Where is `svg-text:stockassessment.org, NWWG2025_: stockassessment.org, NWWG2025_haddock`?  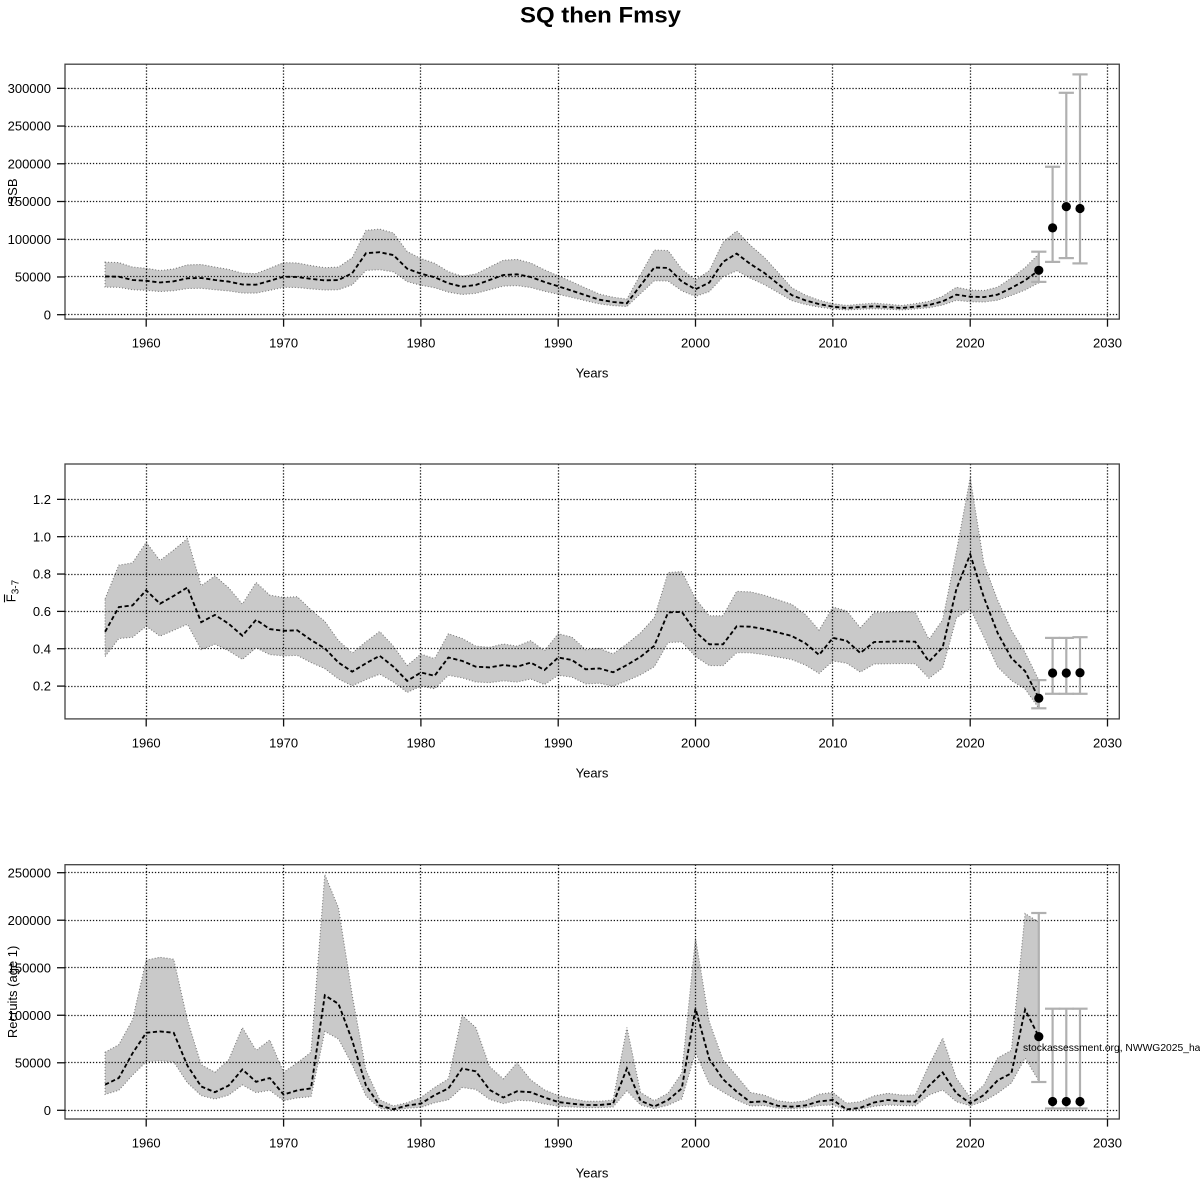 svg-text:stockassessment.org, NWWG2025_: stockassessment.org, NWWG2025_haddock is located at coordinates (1111, 1048).